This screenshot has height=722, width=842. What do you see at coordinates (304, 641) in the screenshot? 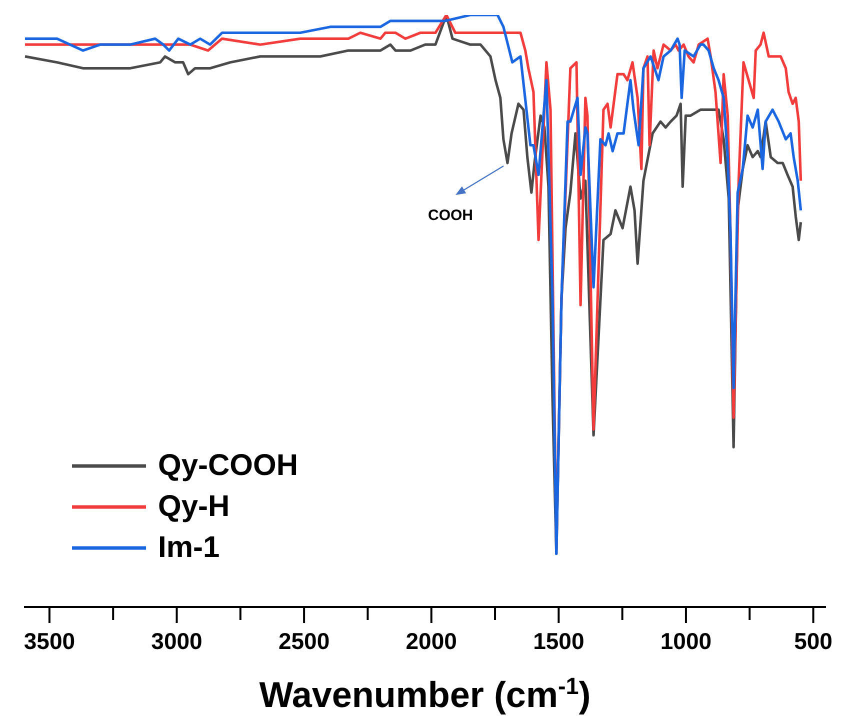
I see `x-tick-label: 2500` at bounding box center [304, 641].